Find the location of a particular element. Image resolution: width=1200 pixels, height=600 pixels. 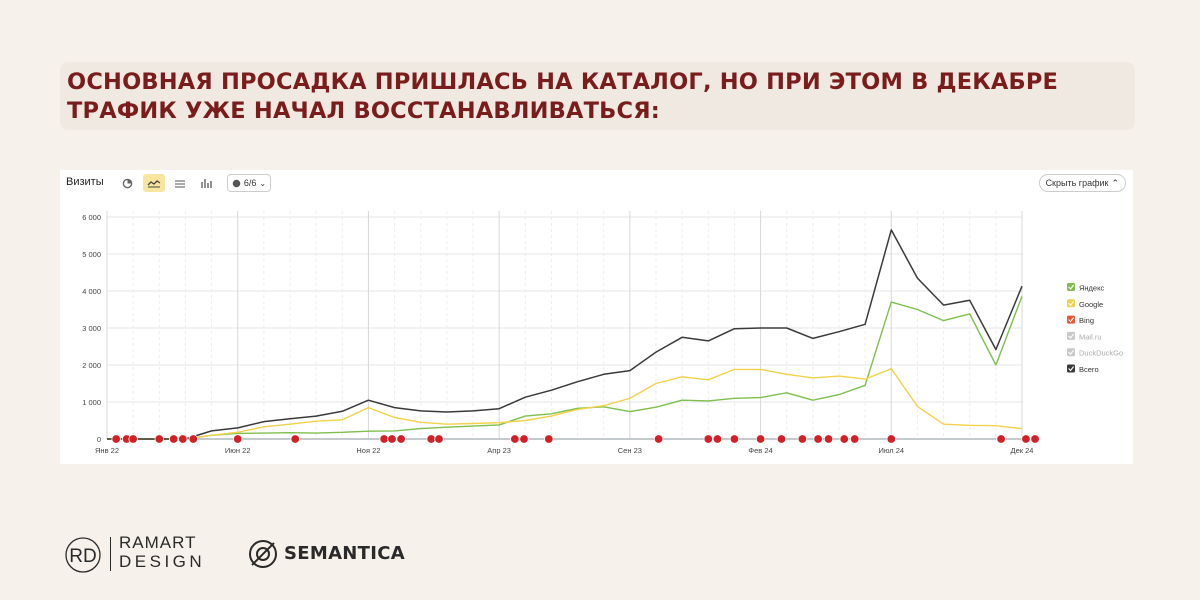

rd-monogram-logo: RD is located at coordinates (83, 555).